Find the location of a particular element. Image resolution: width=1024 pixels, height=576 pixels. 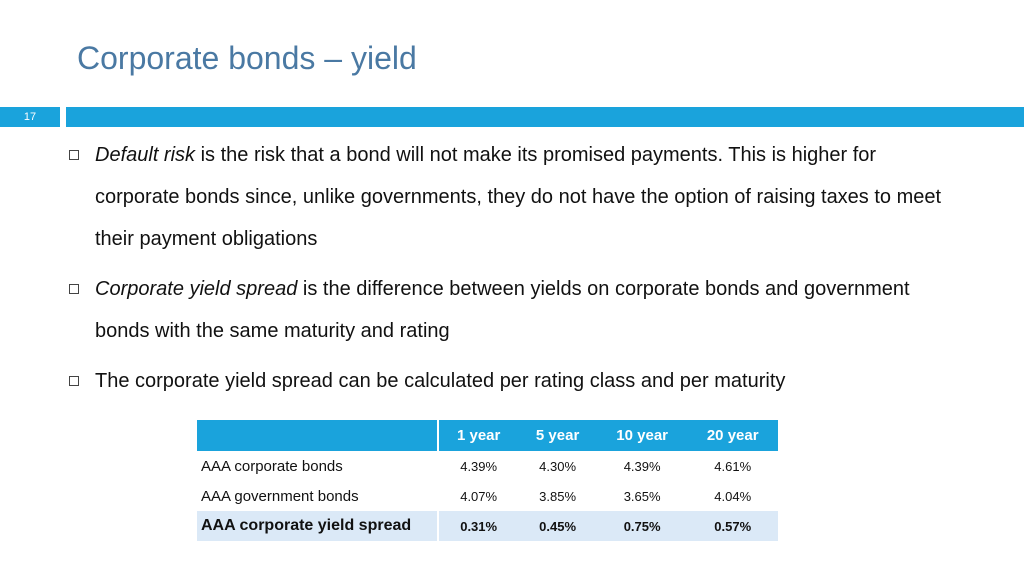

row-label: AAA government bonds is located at coordinates (318, 496).